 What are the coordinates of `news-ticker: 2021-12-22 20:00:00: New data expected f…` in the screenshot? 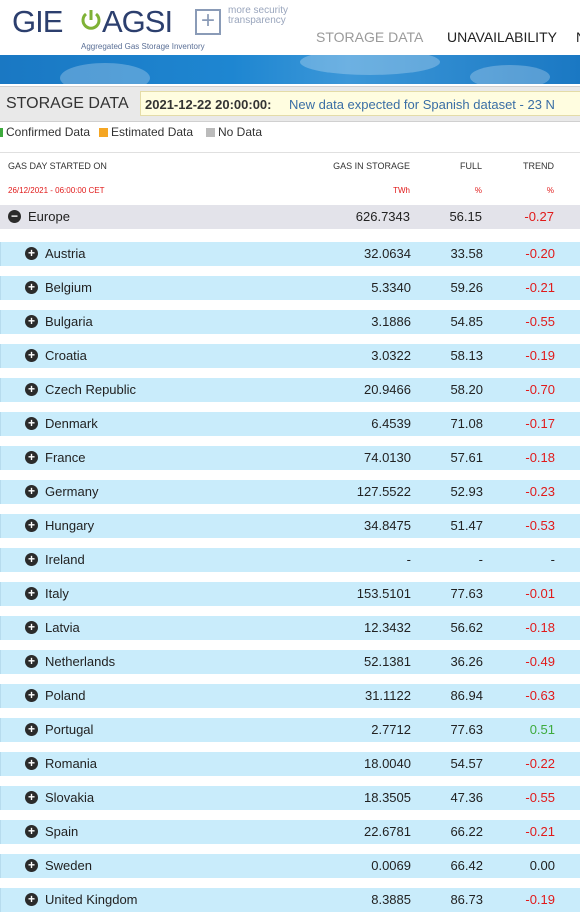 It's located at (360, 103).